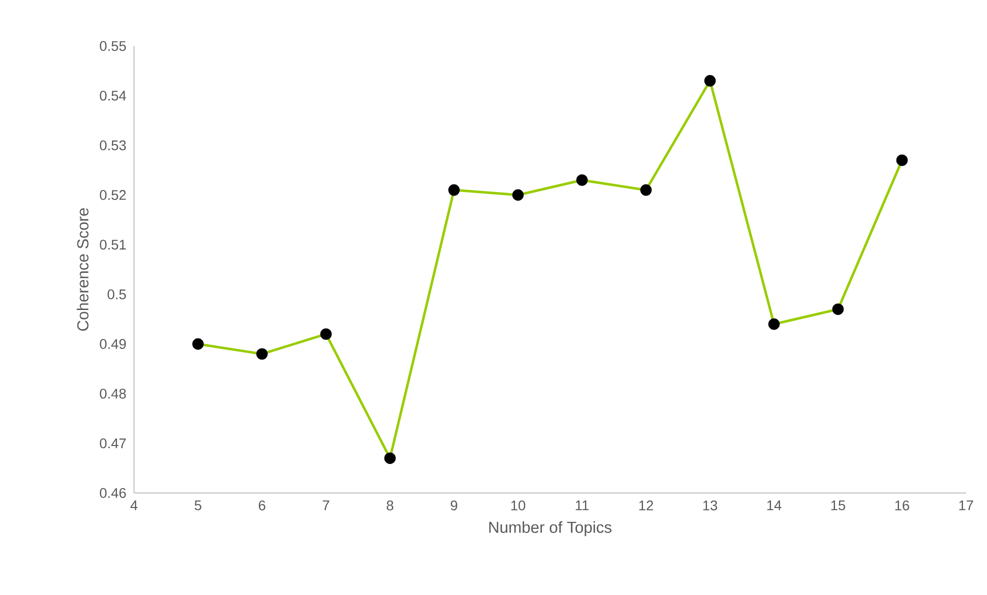  I want to click on y-tick-label: 0.52, so click(113, 195).